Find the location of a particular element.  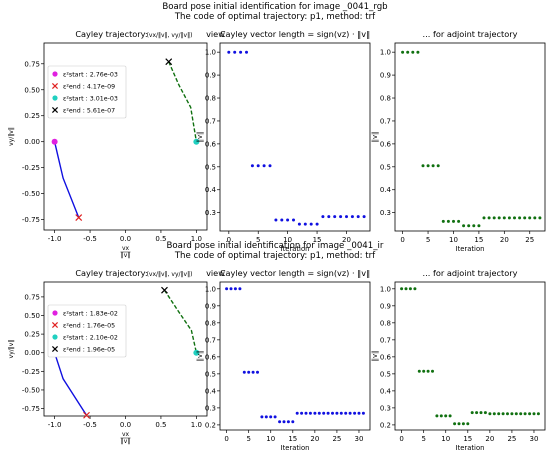

fig1-cayley-ytick-label: 0.50 is located at coordinates (32, 90).